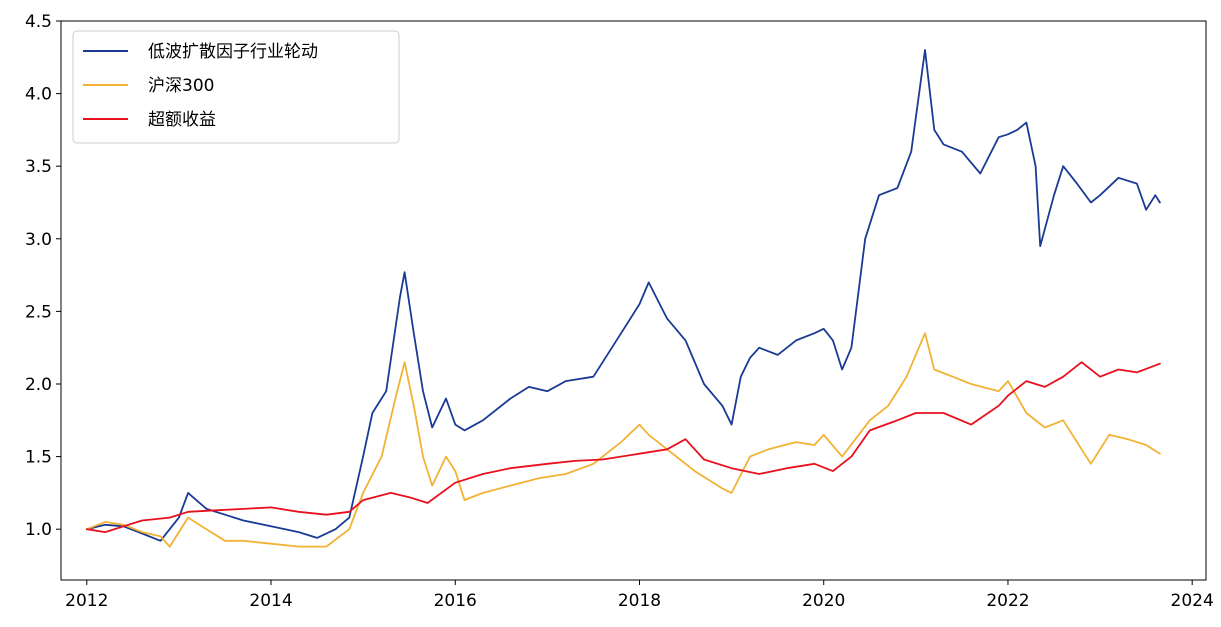 Image resolution: width=1221 pixels, height=627 pixels. I want to click on y-tick-label: 3.0, so click(38, 240).